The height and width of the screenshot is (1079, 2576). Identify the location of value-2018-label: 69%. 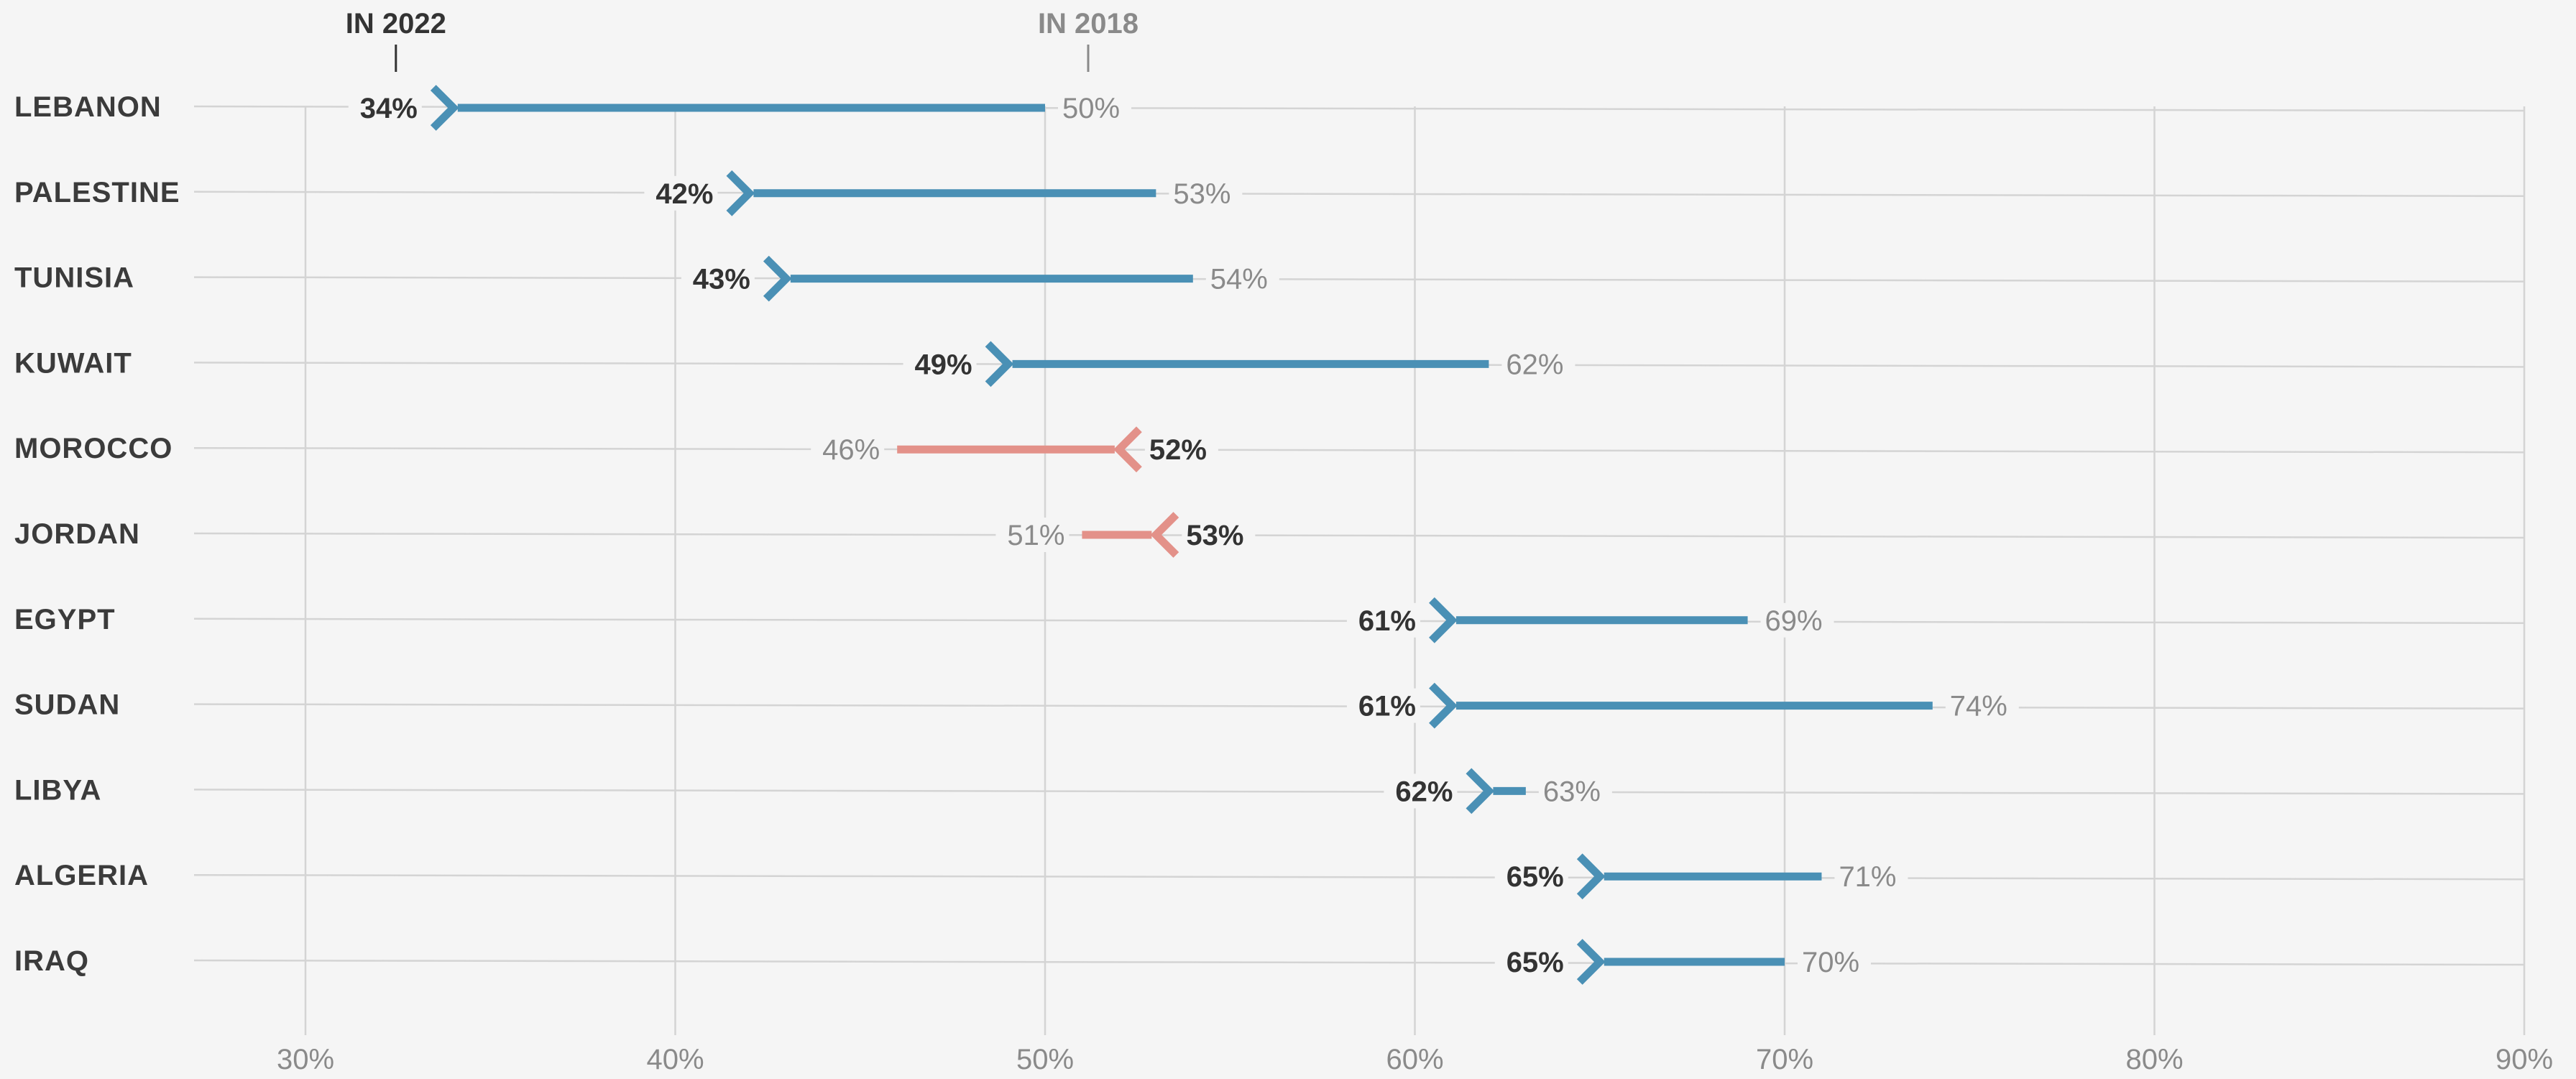
(1794, 621).